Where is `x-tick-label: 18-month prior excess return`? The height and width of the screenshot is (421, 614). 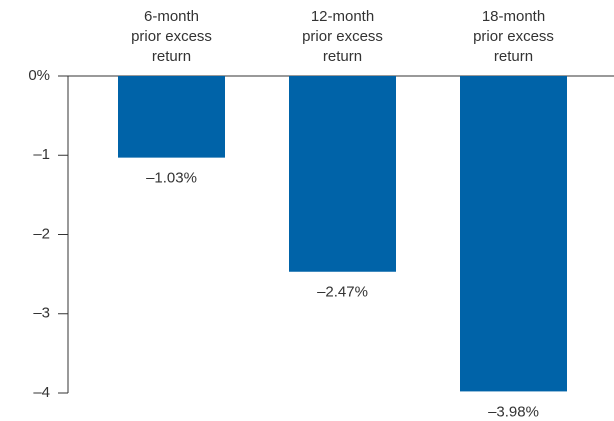
x-tick-label: 18-month prior excess return is located at coordinates (513, 36).